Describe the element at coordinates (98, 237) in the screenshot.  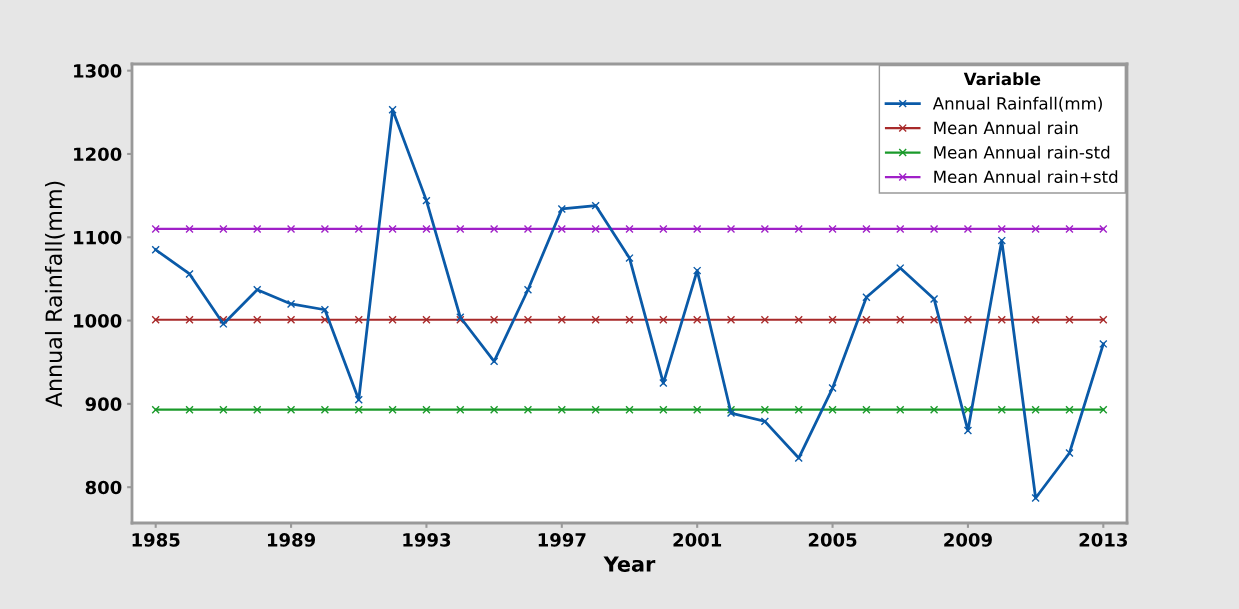
I see `y-tick-label: 1100` at that location.